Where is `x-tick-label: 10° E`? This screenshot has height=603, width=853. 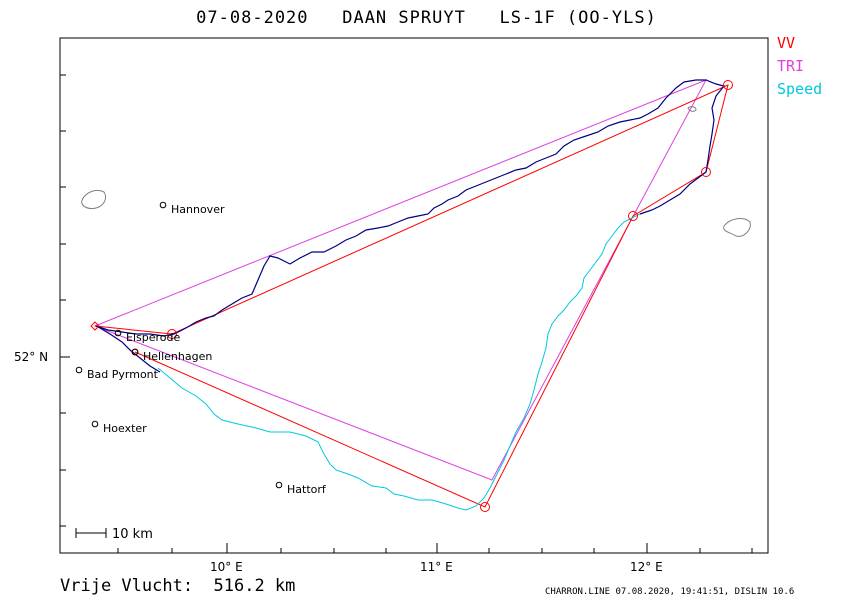
x-tick-label: 10° E is located at coordinates (226, 567).